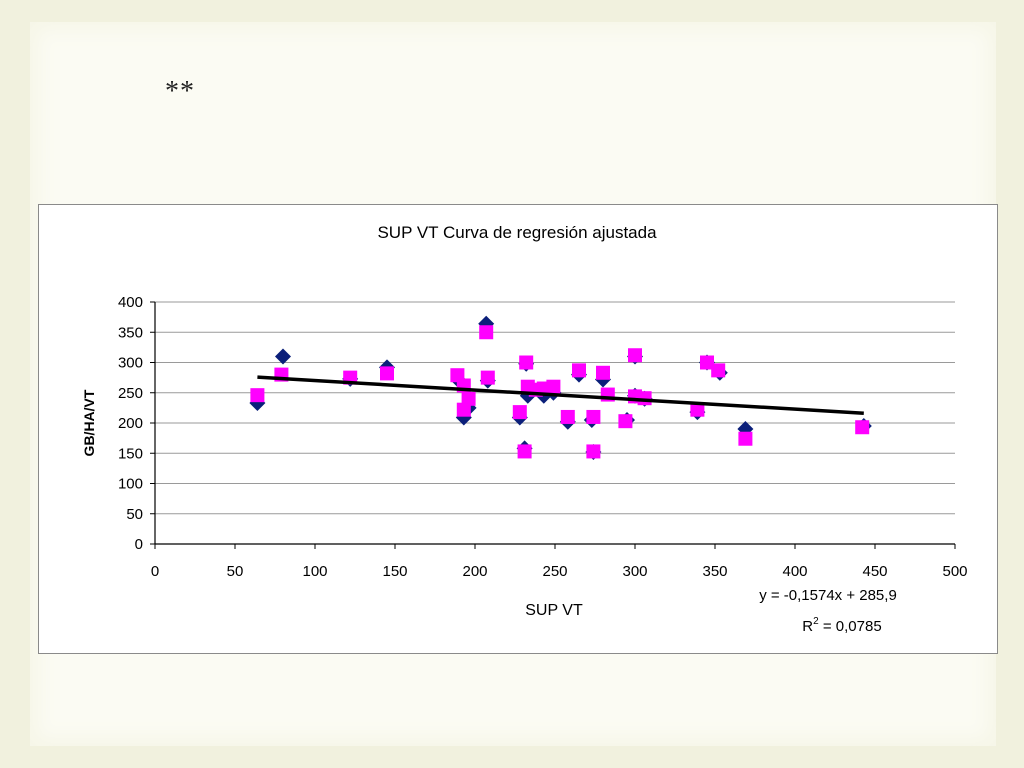  I want to click on x-tick-label: 150, so click(394, 571).